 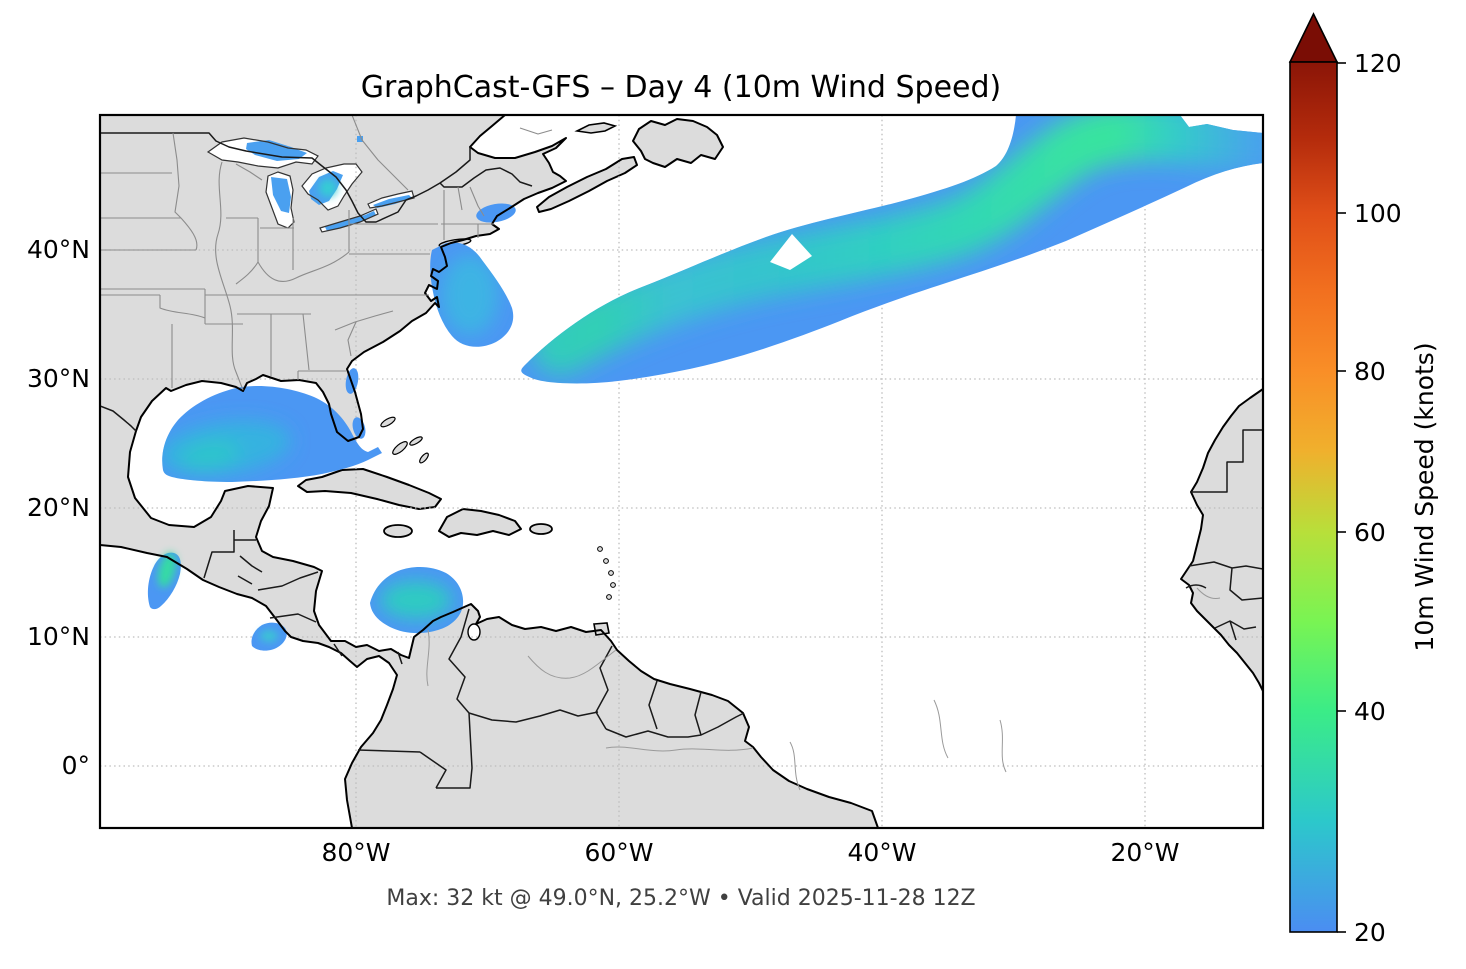 What do you see at coordinates (1313, 497) in the screenshot?
I see `colorbar-gradient` at bounding box center [1313, 497].